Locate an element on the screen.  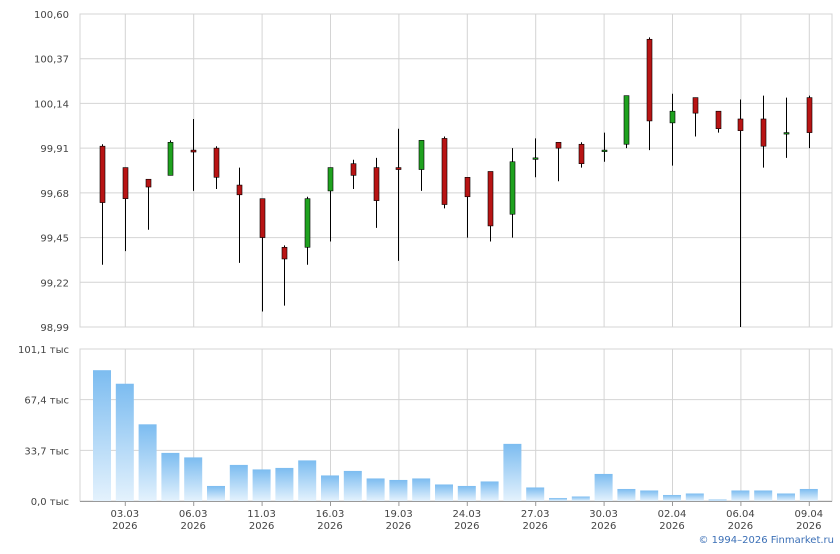
x-tick-label-day: 24.03 is located at coordinates (466, 514).